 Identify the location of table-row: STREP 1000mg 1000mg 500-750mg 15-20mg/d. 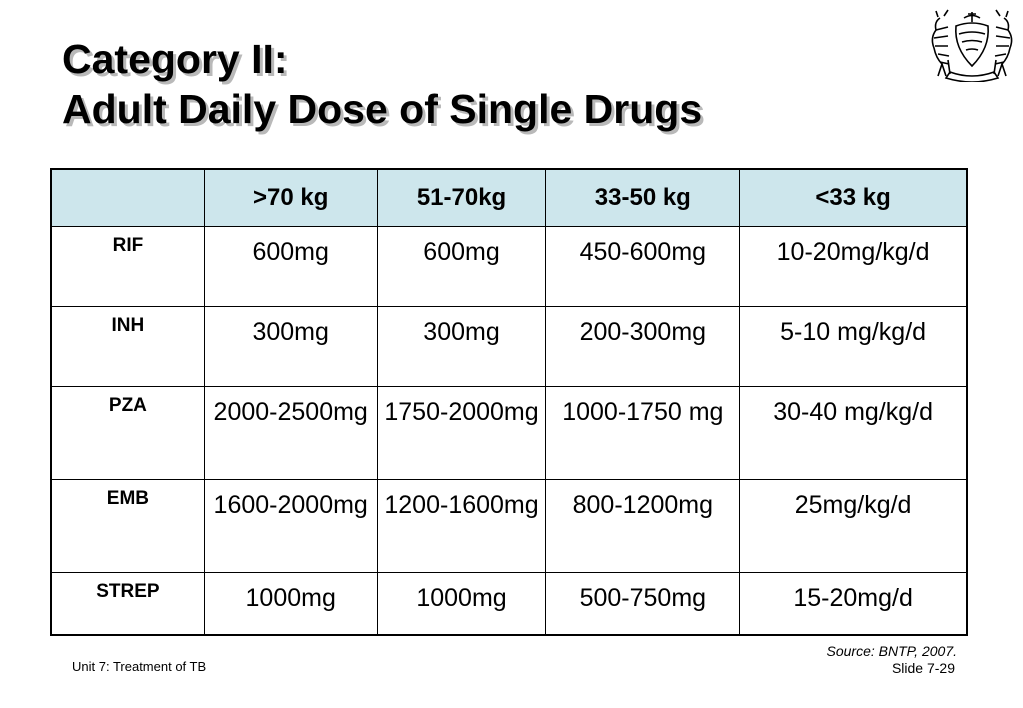
(509, 603).